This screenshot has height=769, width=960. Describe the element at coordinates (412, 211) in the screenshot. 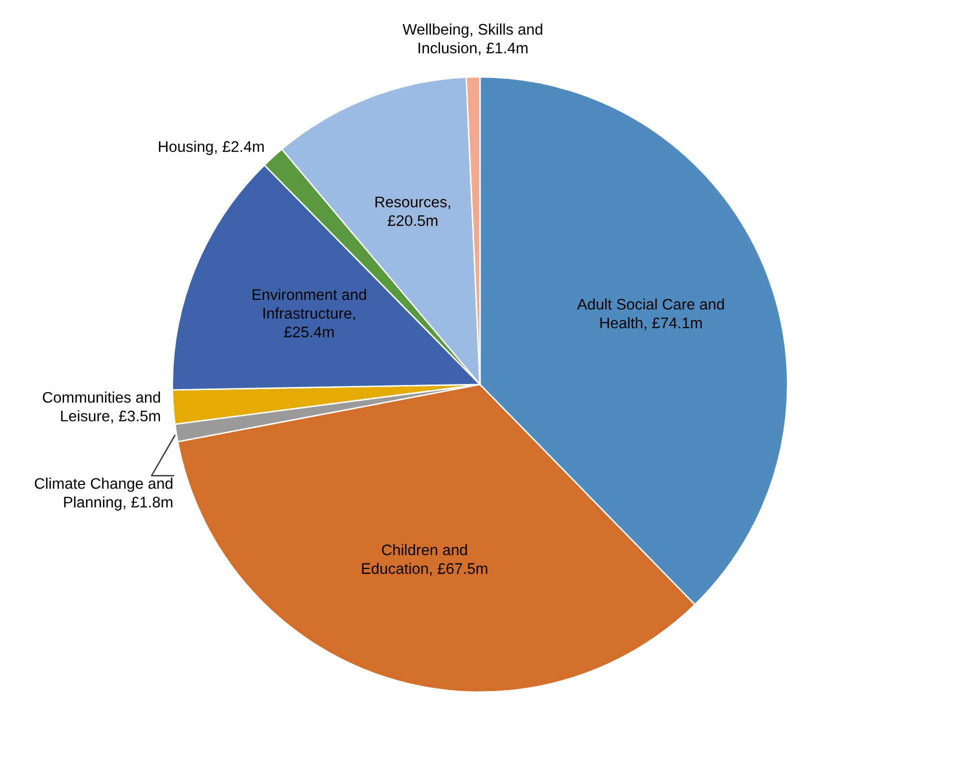

I see `slice-label: Resources, £20.5m` at that location.